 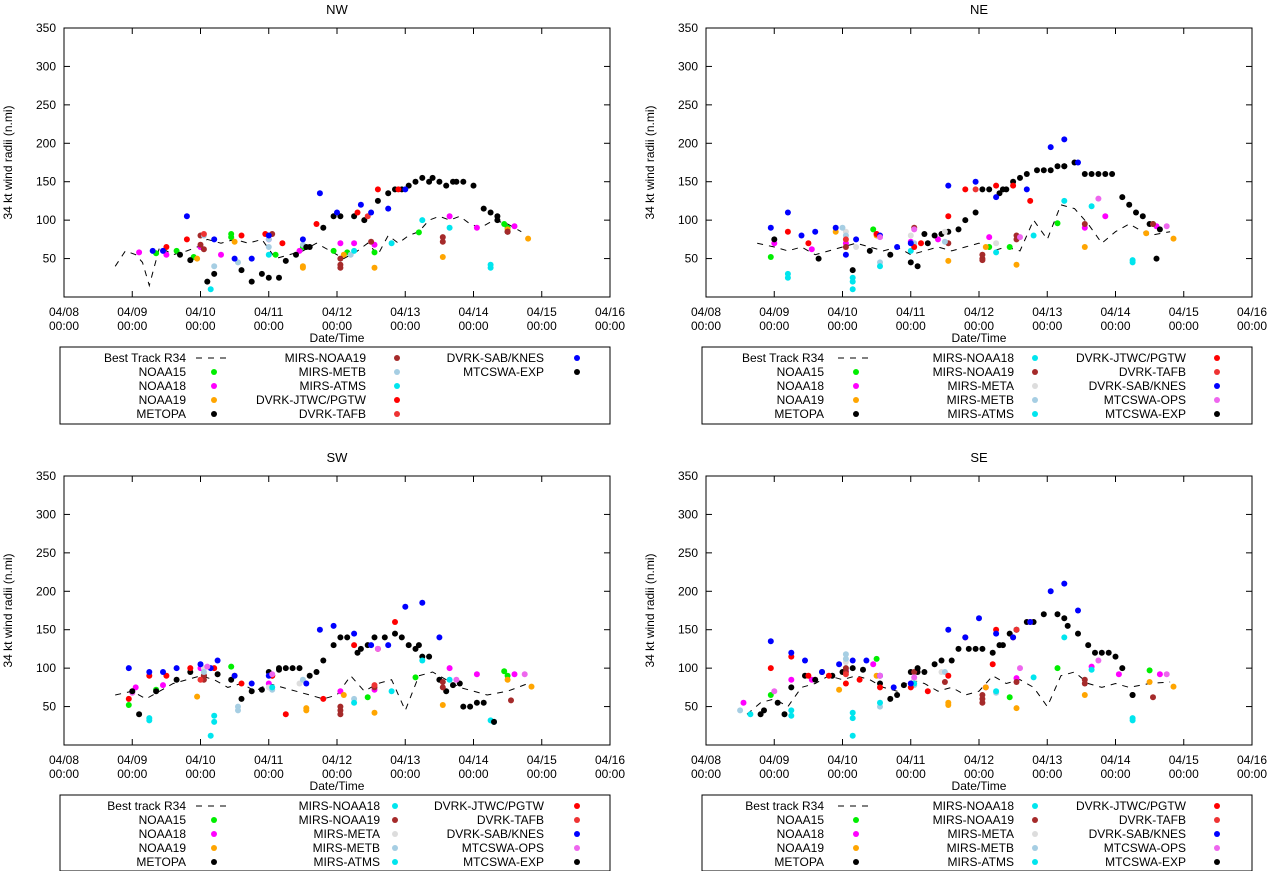 What do you see at coordinates (1035, 358) in the screenshot?
I see `legend-marker-mirs-noaa18` at bounding box center [1035, 358].